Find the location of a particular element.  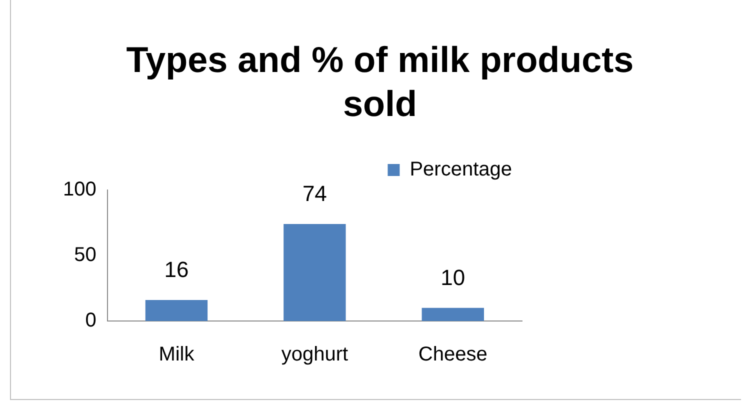

y-tick-label: 100 is located at coordinates (79, 189).